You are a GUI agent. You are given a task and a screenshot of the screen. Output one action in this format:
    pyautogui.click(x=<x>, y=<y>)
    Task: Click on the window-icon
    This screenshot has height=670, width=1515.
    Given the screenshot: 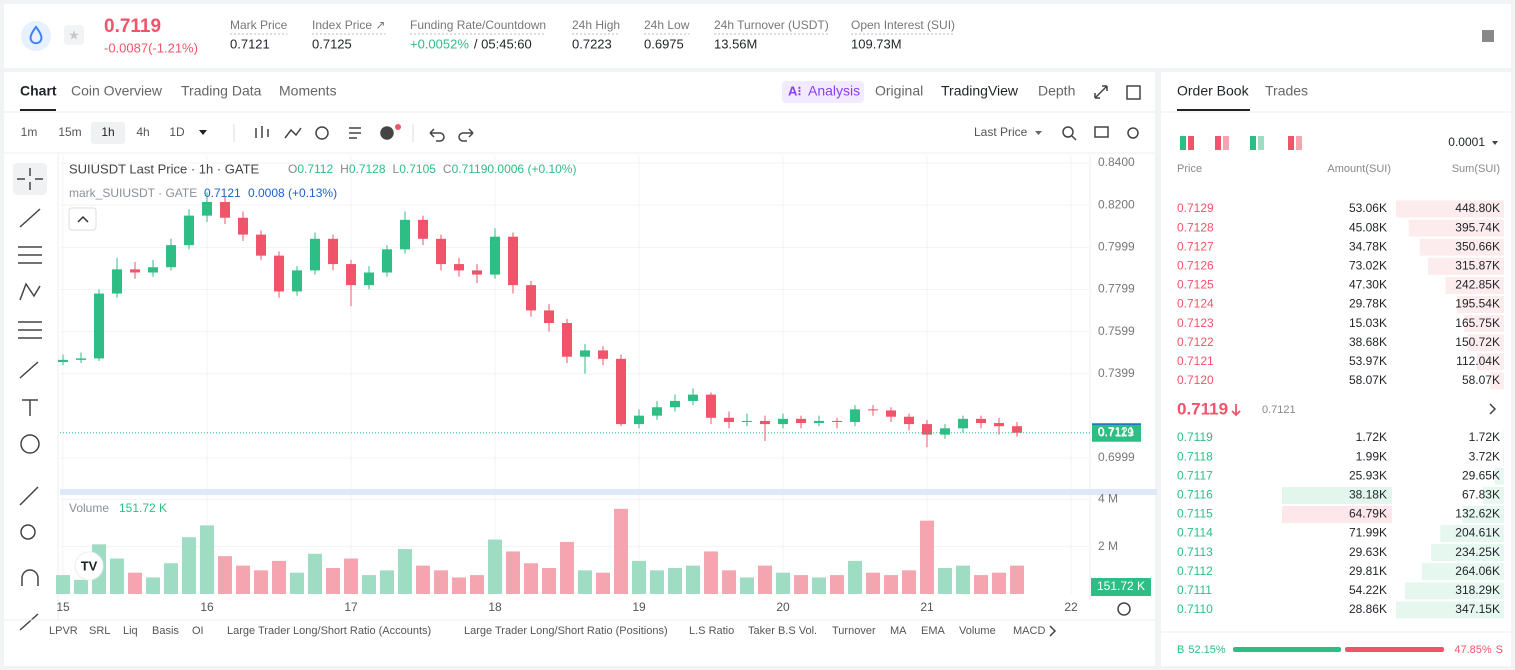 What is the action you would take?
    pyautogui.click(x=1133, y=92)
    